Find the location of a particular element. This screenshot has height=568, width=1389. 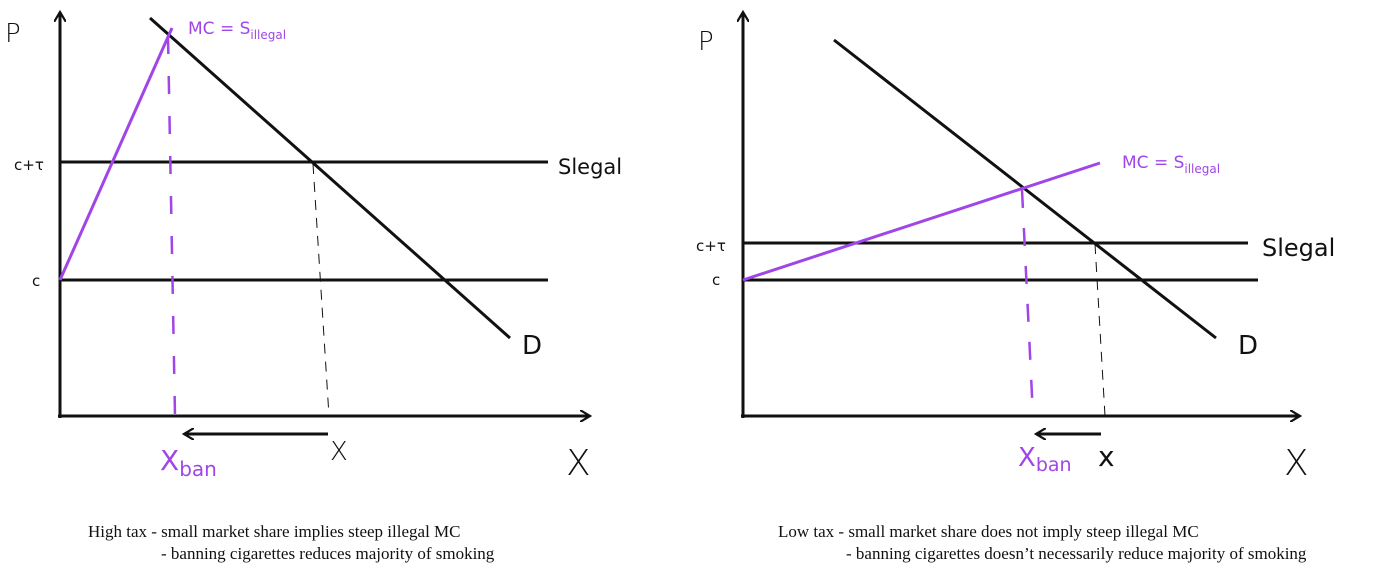

left-price-label-upper: c+τ is located at coordinates (29, 165).